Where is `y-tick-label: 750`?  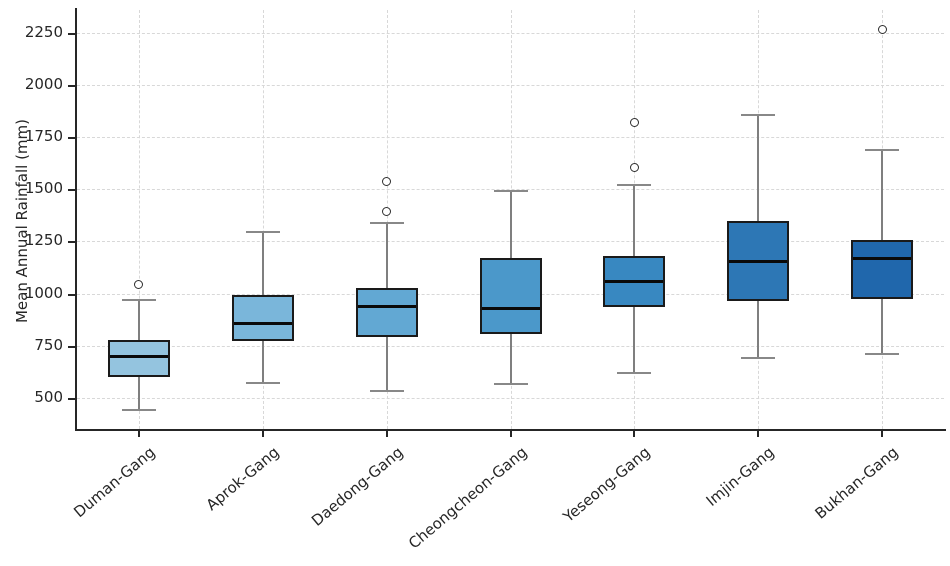
y-tick-label: 750 is located at coordinates (48, 344).